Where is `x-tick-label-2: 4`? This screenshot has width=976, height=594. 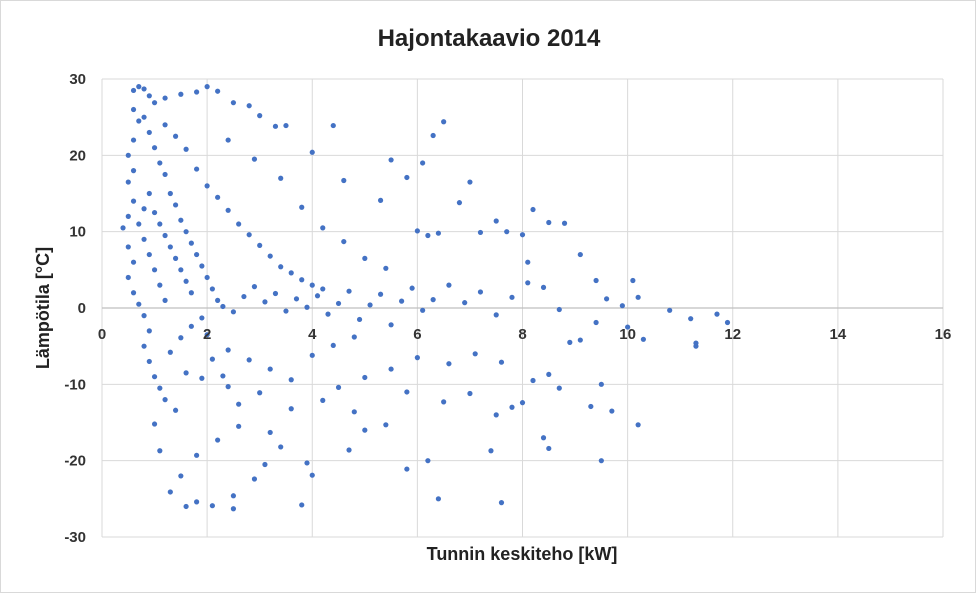 x-tick-label-2: 4 is located at coordinates (312, 334).